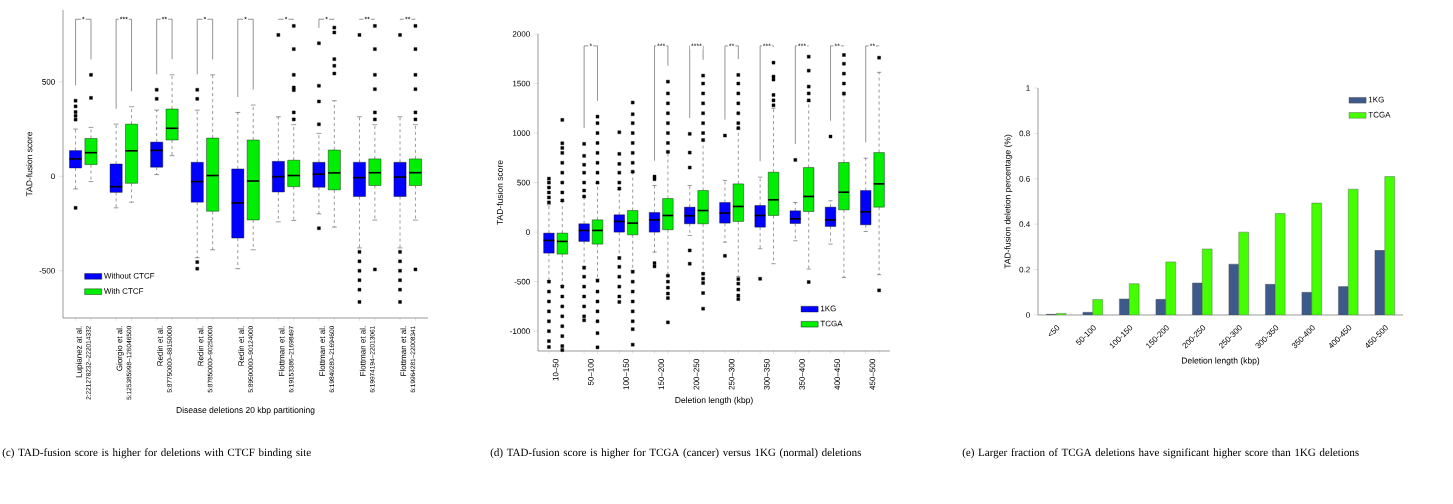 This screenshot has width=1453, height=504. I want to click on x-tick-label: Giorgio et al., so click(120, 348).